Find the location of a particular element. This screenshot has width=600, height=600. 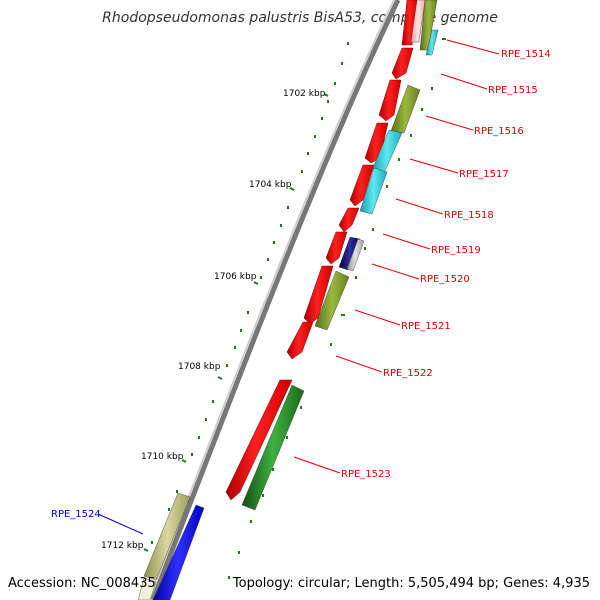

gene-label: RPE_1515 is located at coordinates (513, 90).